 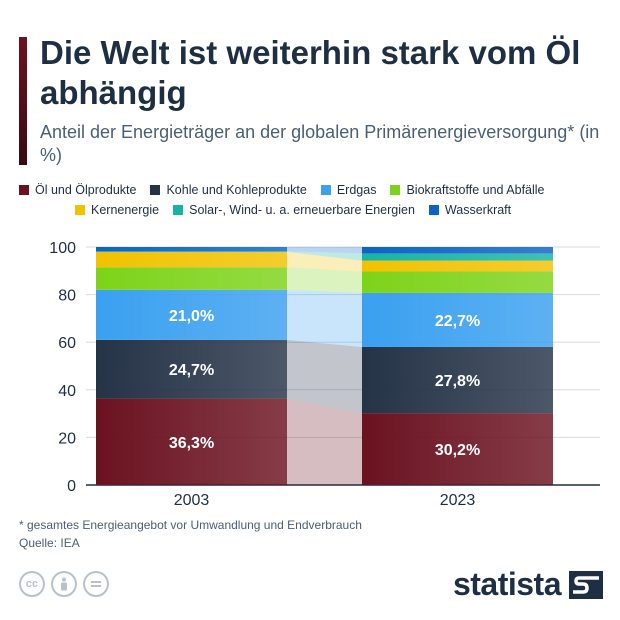 I want to click on cc-icon: cc, so click(x=32, y=584).